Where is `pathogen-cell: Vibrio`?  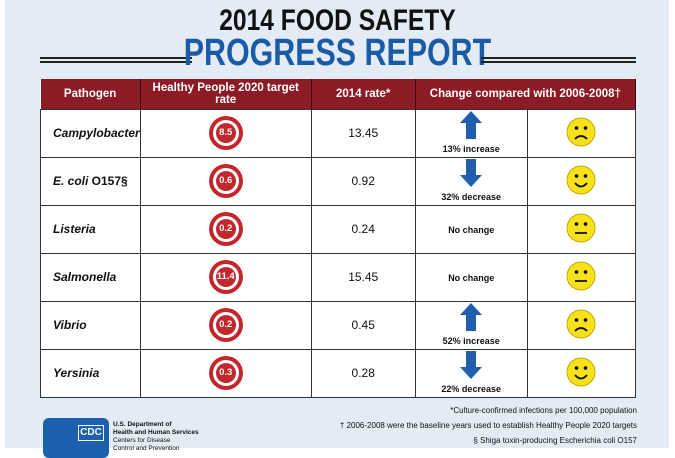
pathogen-cell: Vibrio is located at coordinates (90, 325).